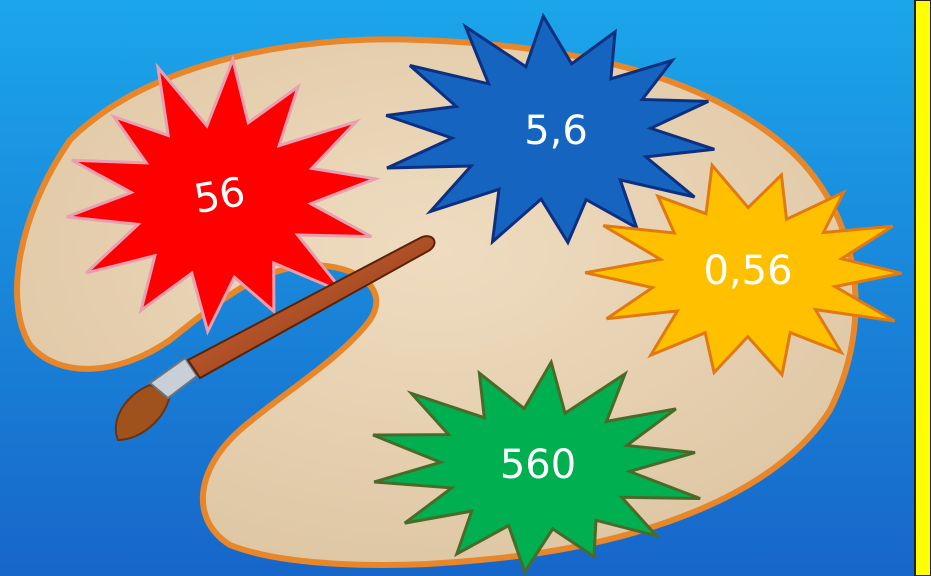 The height and width of the screenshot is (576, 931). Describe the element at coordinates (747, 271) in the screenshot. I see `burst-label: 0,56` at that location.